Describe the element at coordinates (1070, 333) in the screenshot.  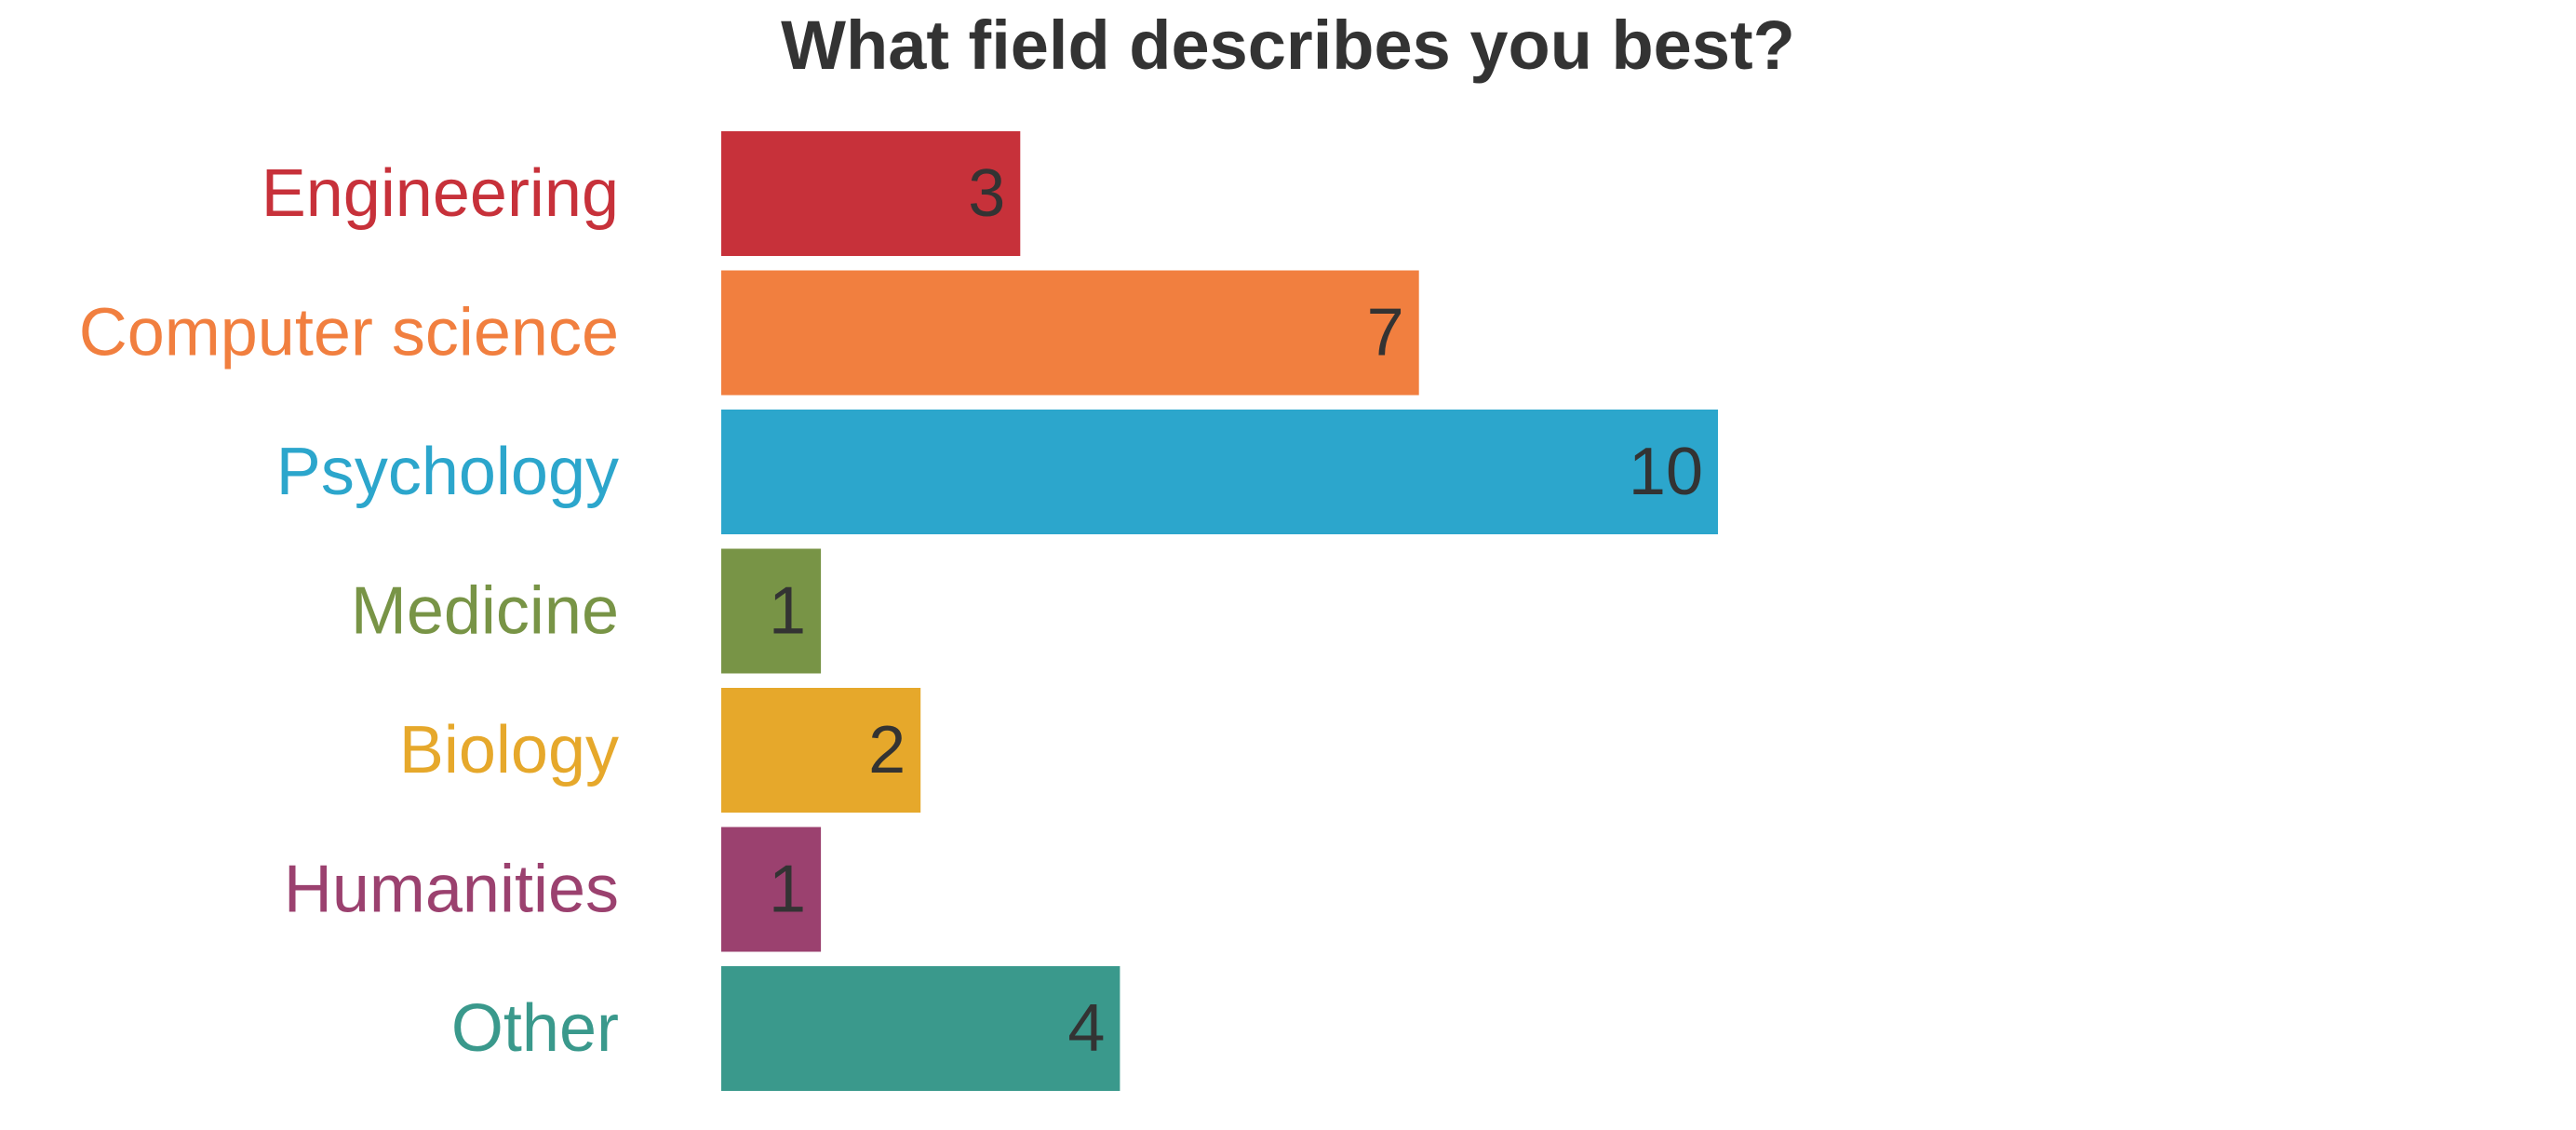
I see `bar-computer-science` at that location.